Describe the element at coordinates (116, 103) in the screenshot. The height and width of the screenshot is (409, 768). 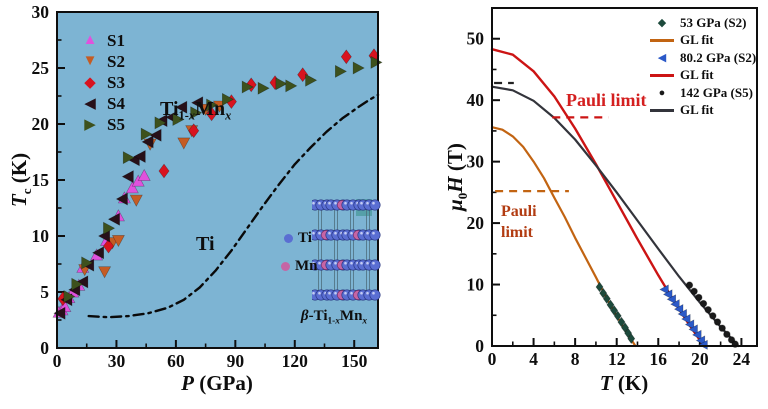
I see `legend-label: S4` at that location.